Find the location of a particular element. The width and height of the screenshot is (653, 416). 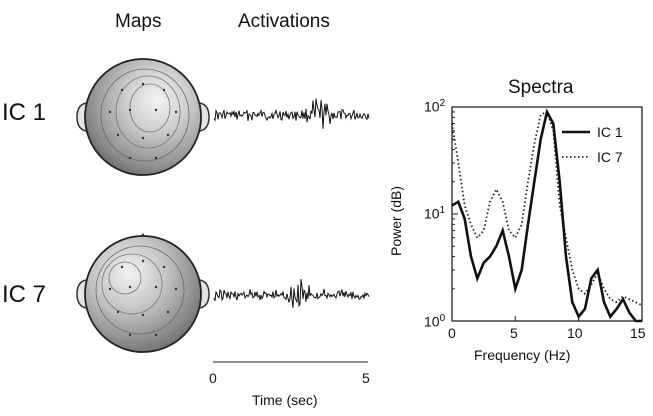

legend-label-ic7: IC 7 is located at coordinates (610, 157).